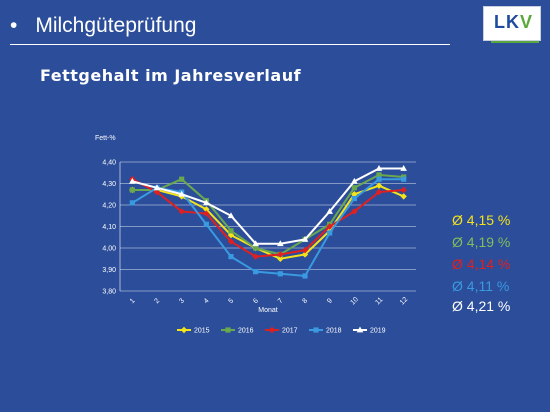 This screenshot has height=412, width=550. Describe the element at coordinates (109, 163) in the screenshot. I see `y-tick-label: 4,40` at that location.